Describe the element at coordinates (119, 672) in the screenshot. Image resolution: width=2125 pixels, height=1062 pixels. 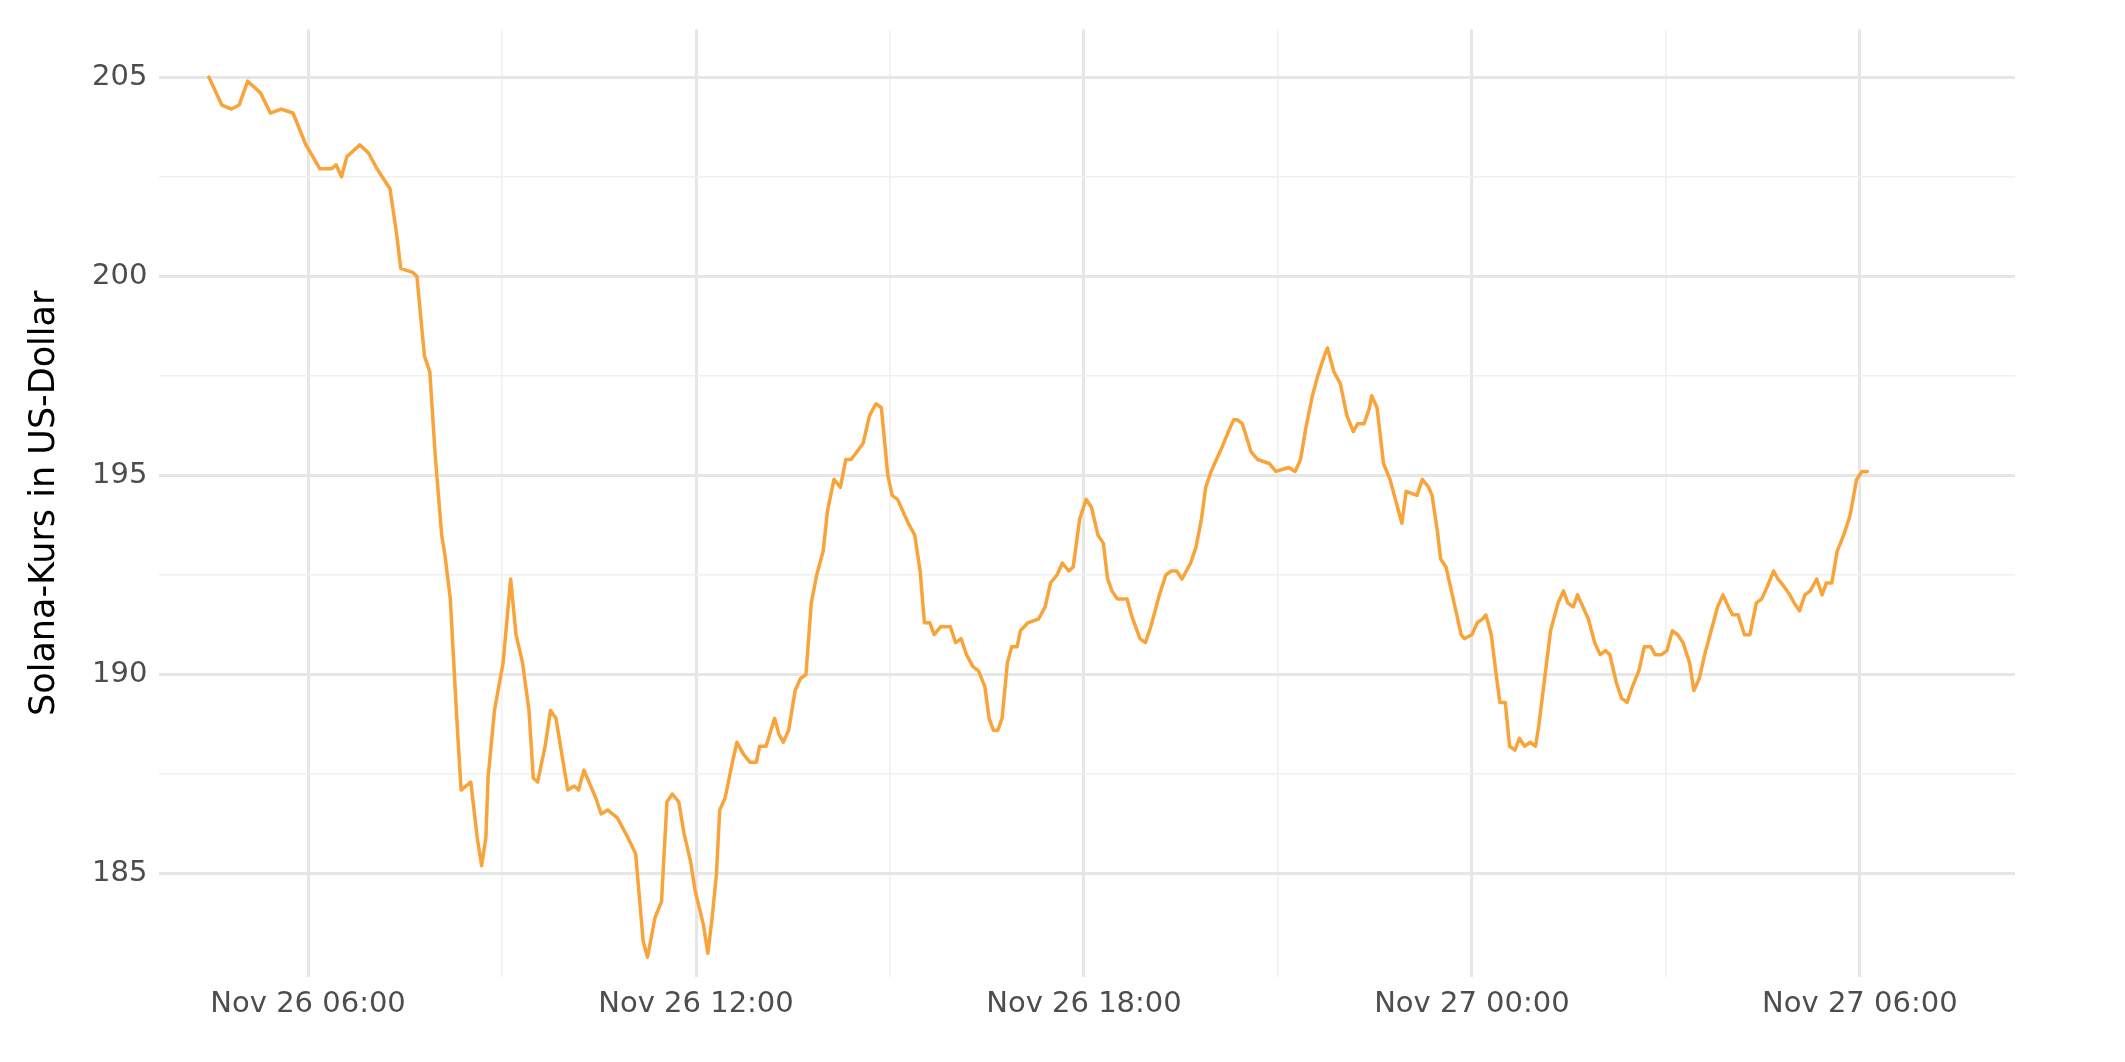
I see `y-tick-label: 190` at that location.